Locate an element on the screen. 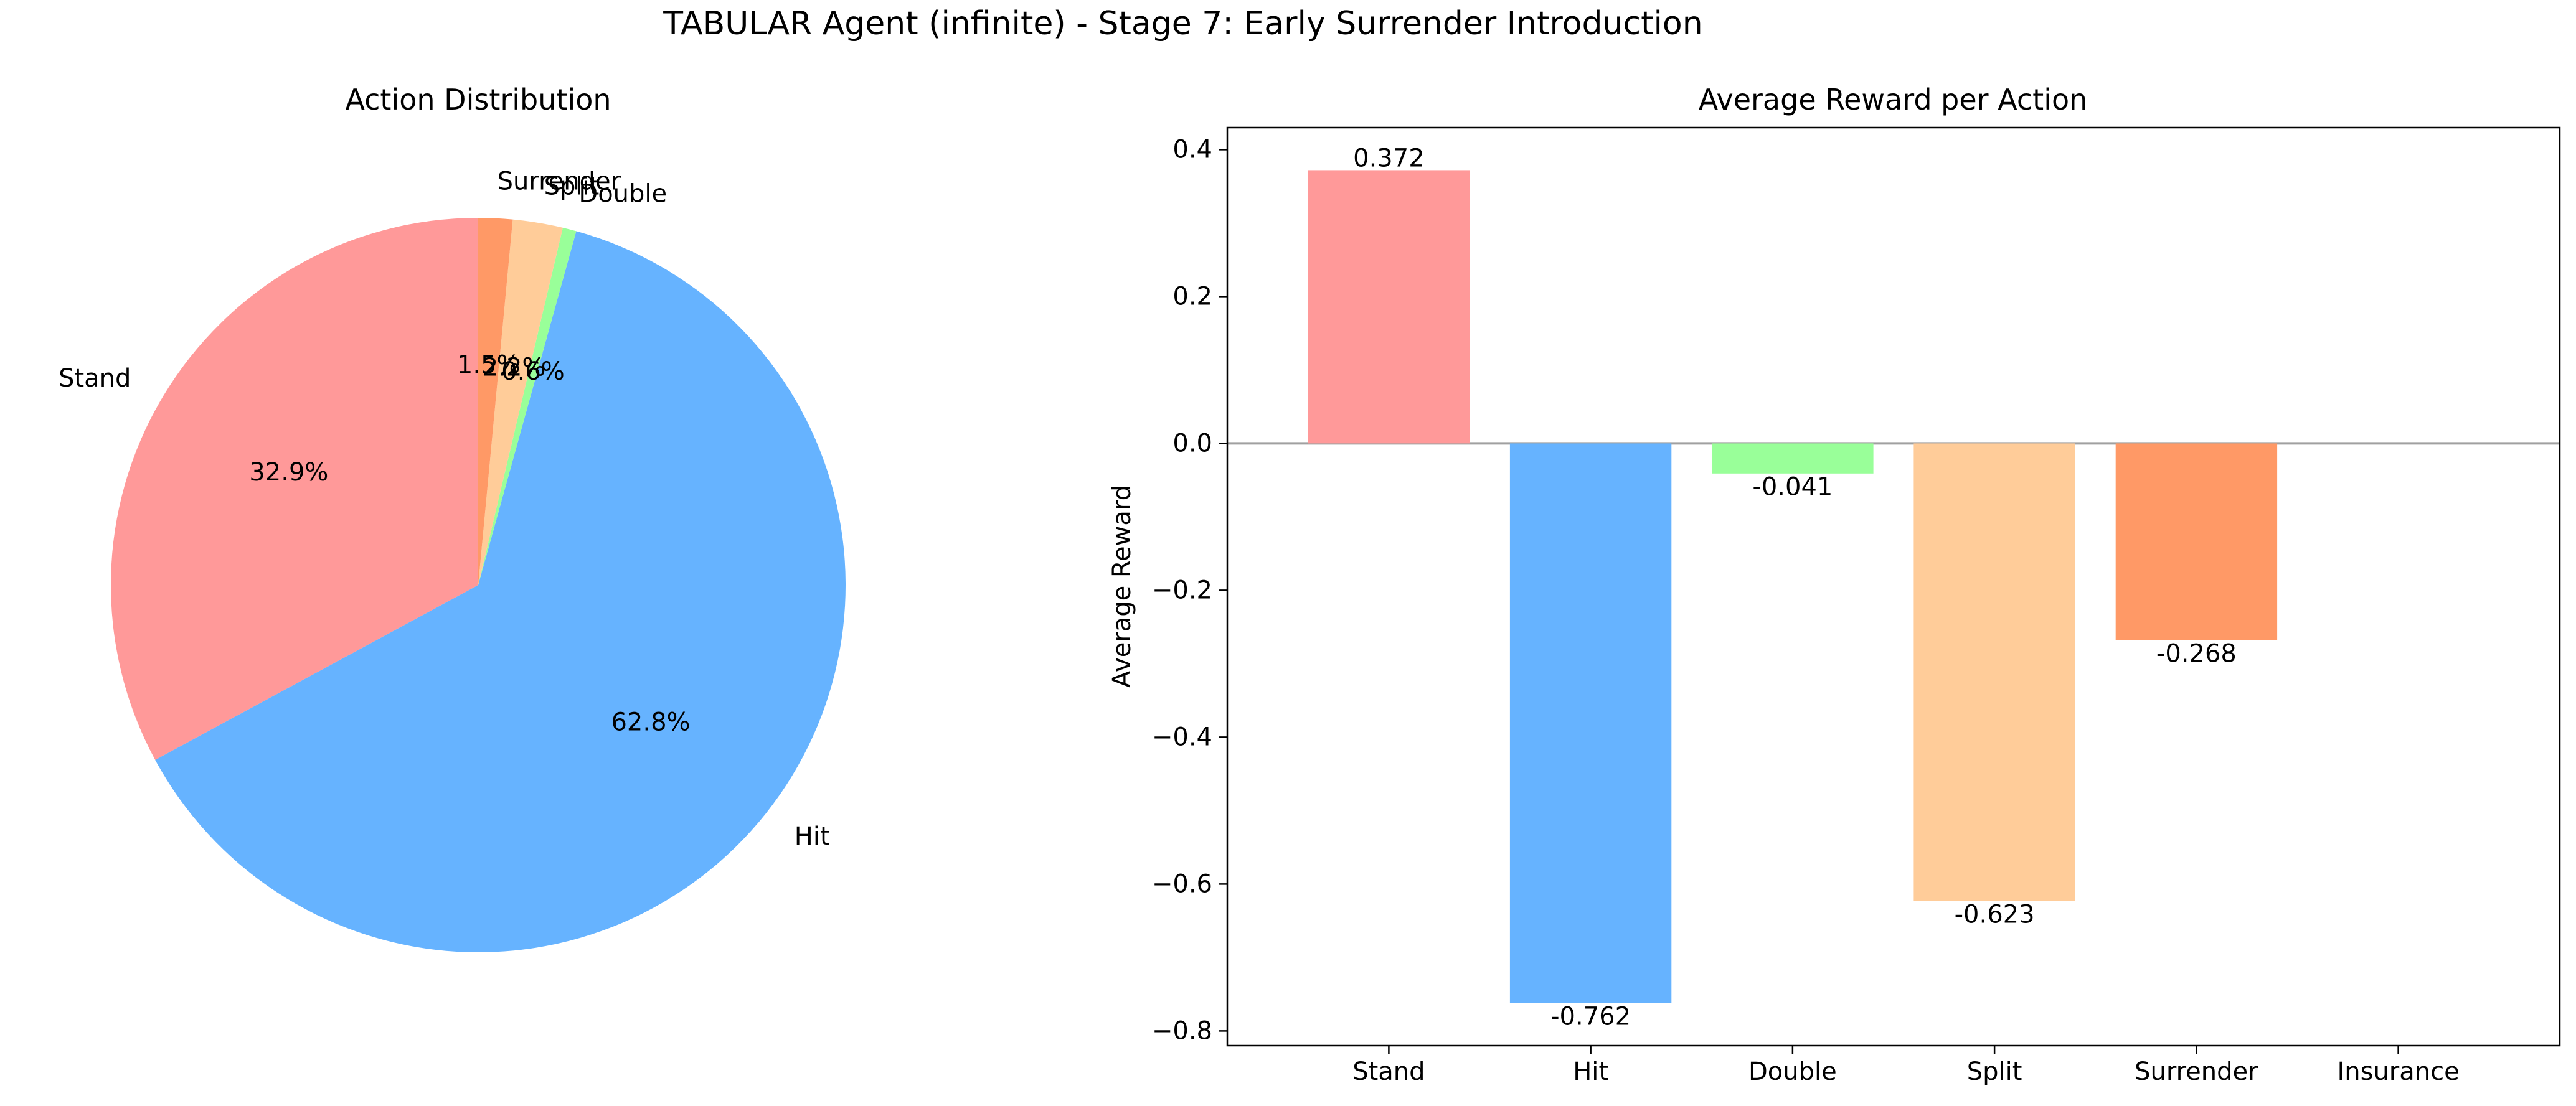 This screenshot has width=2576, height=1106. pie-chart-title: Action Distribution is located at coordinates (478, 99).